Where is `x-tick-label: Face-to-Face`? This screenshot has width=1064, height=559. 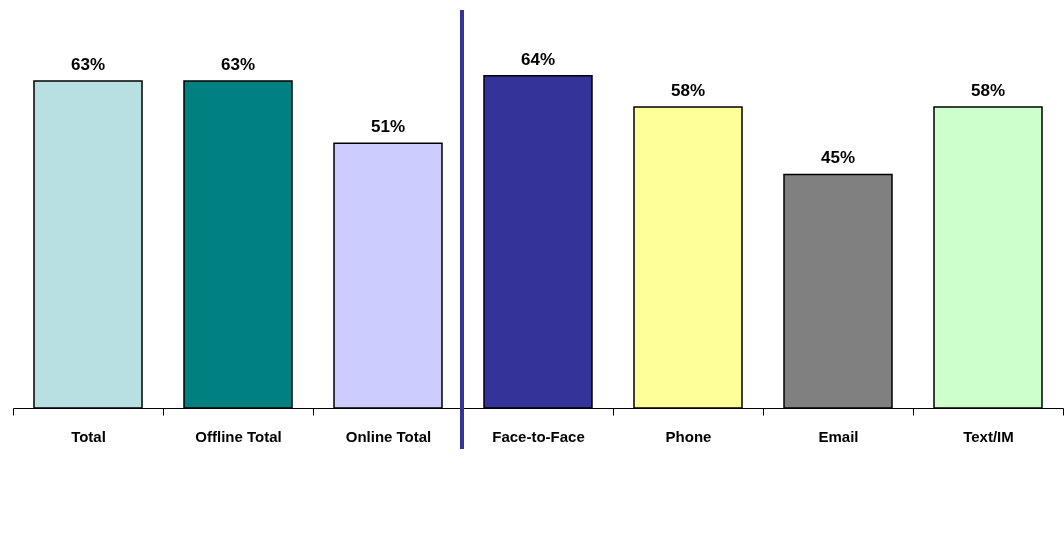
x-tick-label: Face-to-Face is located at coordinates (538, 436).